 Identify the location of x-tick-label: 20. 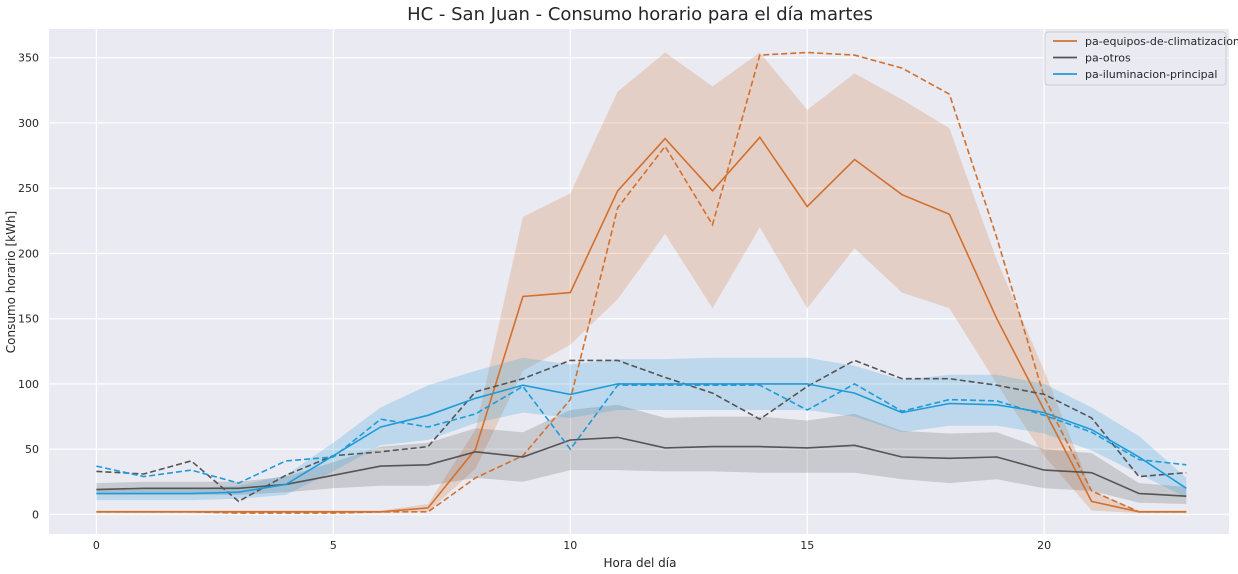
(1044, 545).